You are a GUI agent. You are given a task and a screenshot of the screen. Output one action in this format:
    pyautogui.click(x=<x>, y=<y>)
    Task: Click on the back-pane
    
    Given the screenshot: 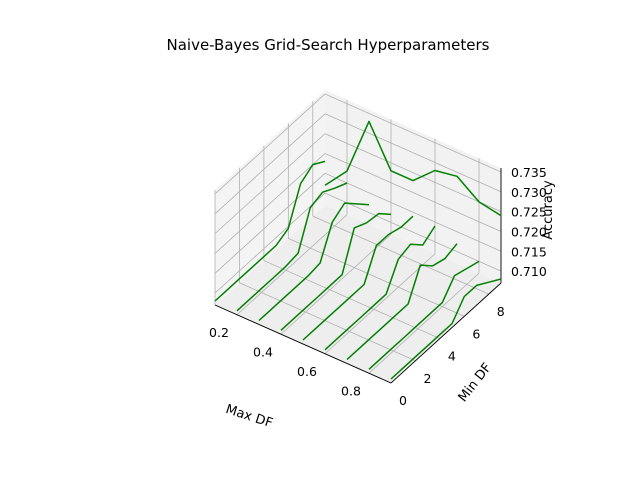 What is the action you would take?
    pyautogui.click(x=413, y=186)
    